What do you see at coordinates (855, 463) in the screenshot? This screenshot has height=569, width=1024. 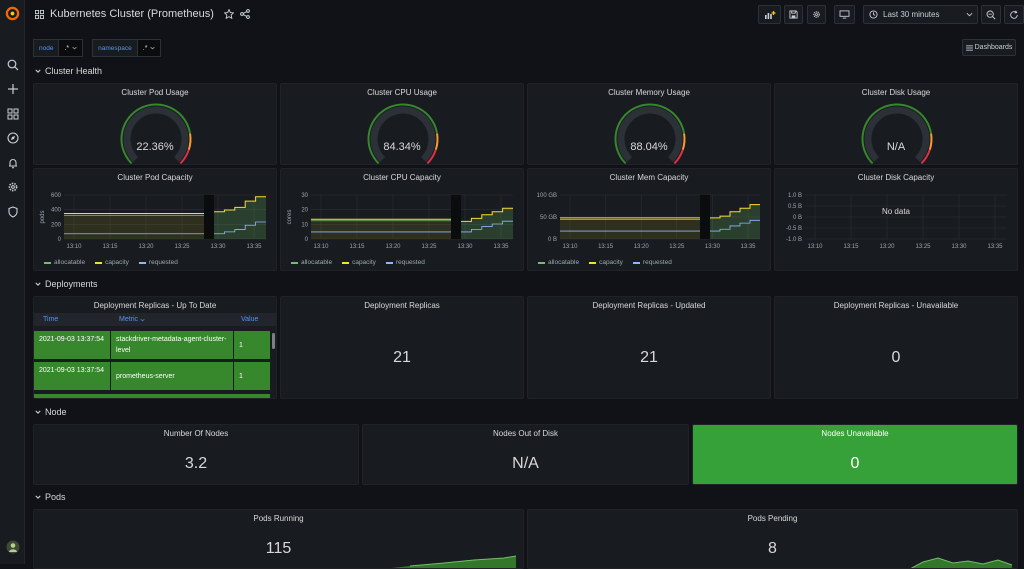 I see `stat-value: 0` at bounding box center [855, 463].